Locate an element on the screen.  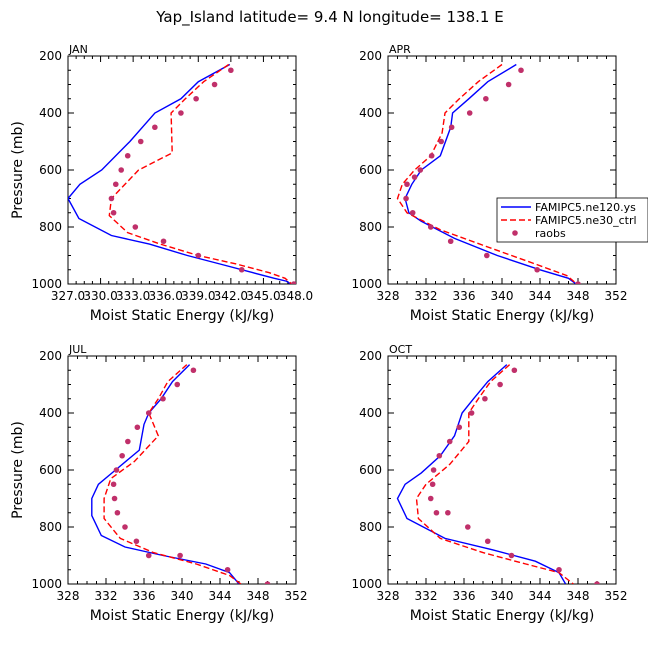
x-tick-label: 342.0 is located at coordinates (231, 296).